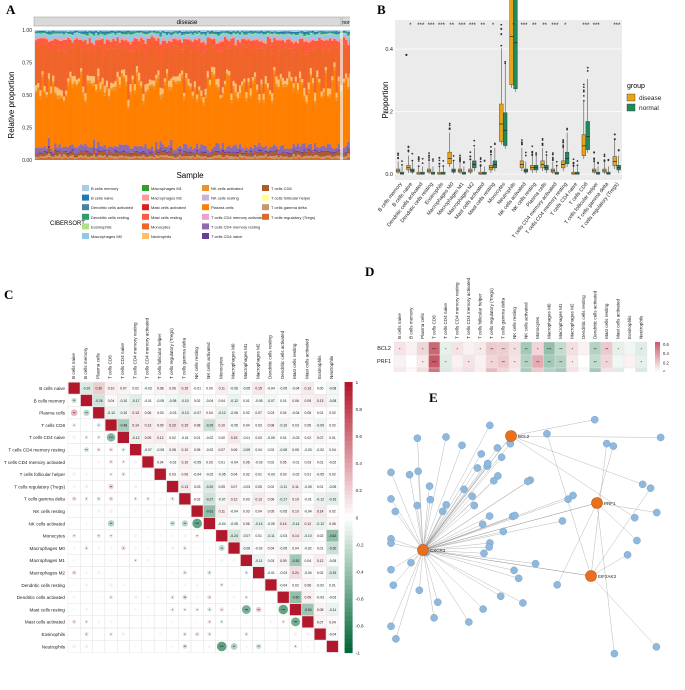 This screenshot has height=690, width=685. Describe the element at coordinates (320, 389) in the screenshot. I see `corr-coefficient: 0.00` at that location.